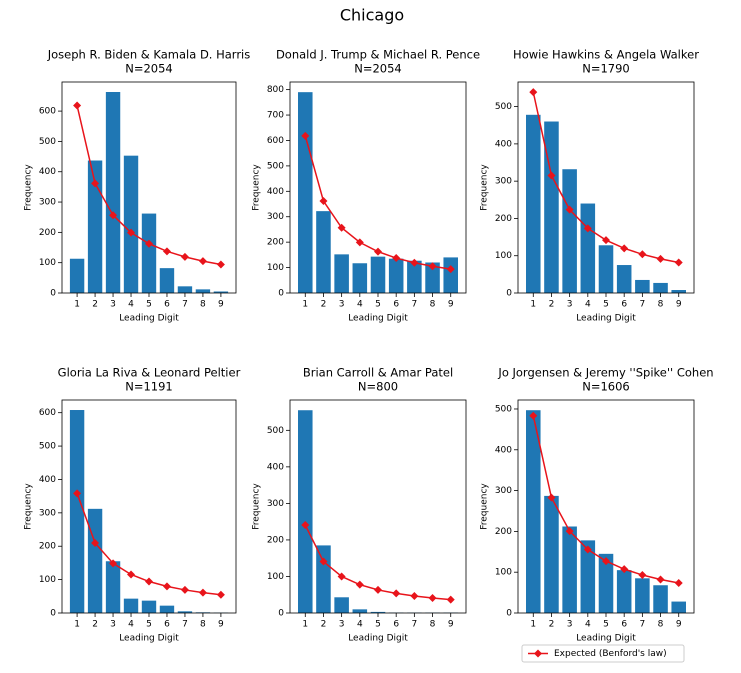 This screenshot has width=741, height=673. What do you see at coordinates (378, 69) in the screenshot?
I see `subplot-subtitle: N=2054` at bounding box center [378, 69].